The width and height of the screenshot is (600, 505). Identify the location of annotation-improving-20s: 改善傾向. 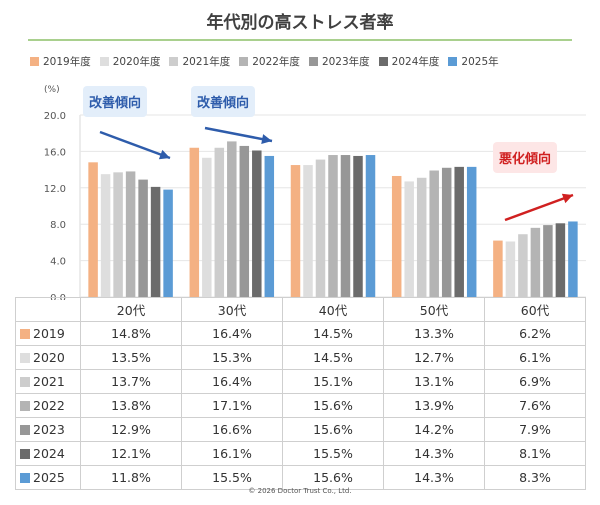
(115, 101).